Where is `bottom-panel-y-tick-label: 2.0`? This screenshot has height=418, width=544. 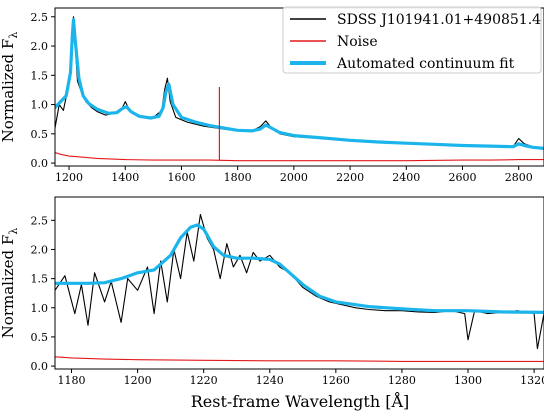 bottom-panel-y-tick-label: 2.0 is located at coordinates (40, 249).